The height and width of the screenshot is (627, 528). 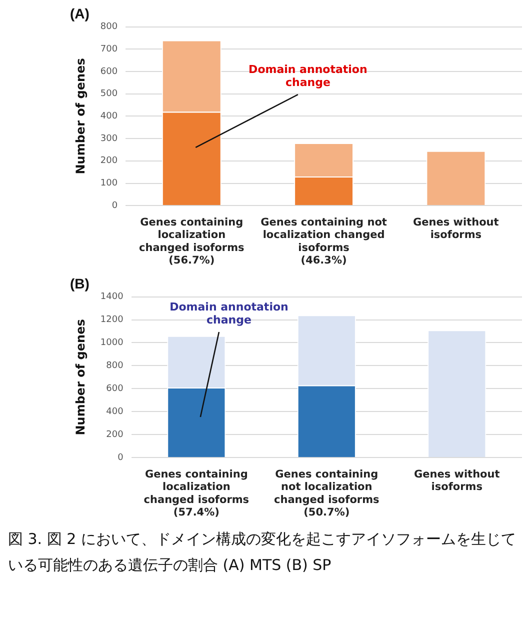 What do you see at coordinates (323, 241) in the screenshot?
I see `x-tick-label: Genes containing not localization changed isoforms (46.3%)` at bounding box center [323, 241].